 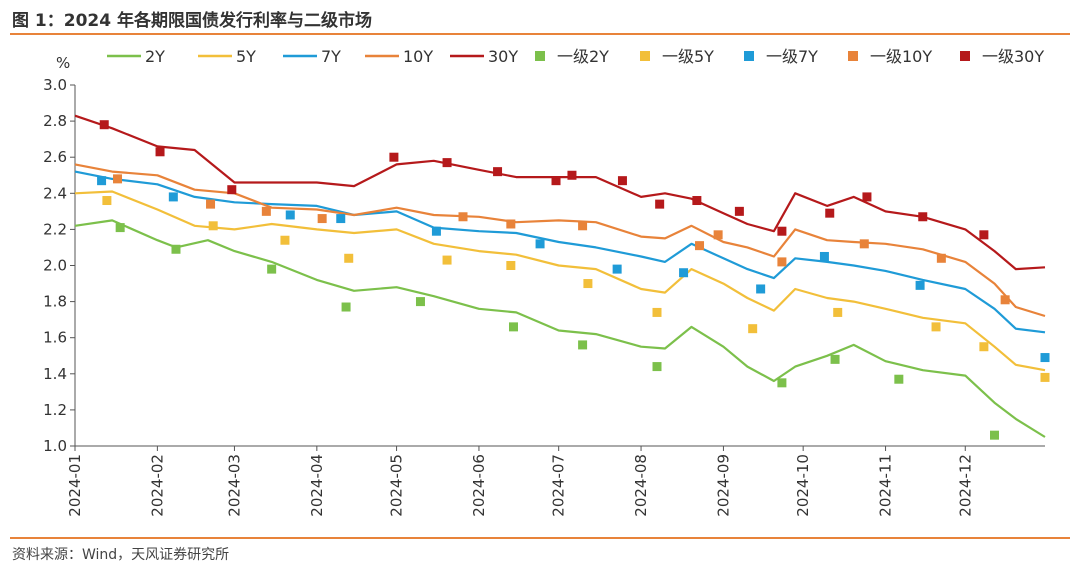 What do you see at coordinates (965, 485) in the screenshot?
I see `x-tick-label: 2024-12` at bounding box center [965, 485].